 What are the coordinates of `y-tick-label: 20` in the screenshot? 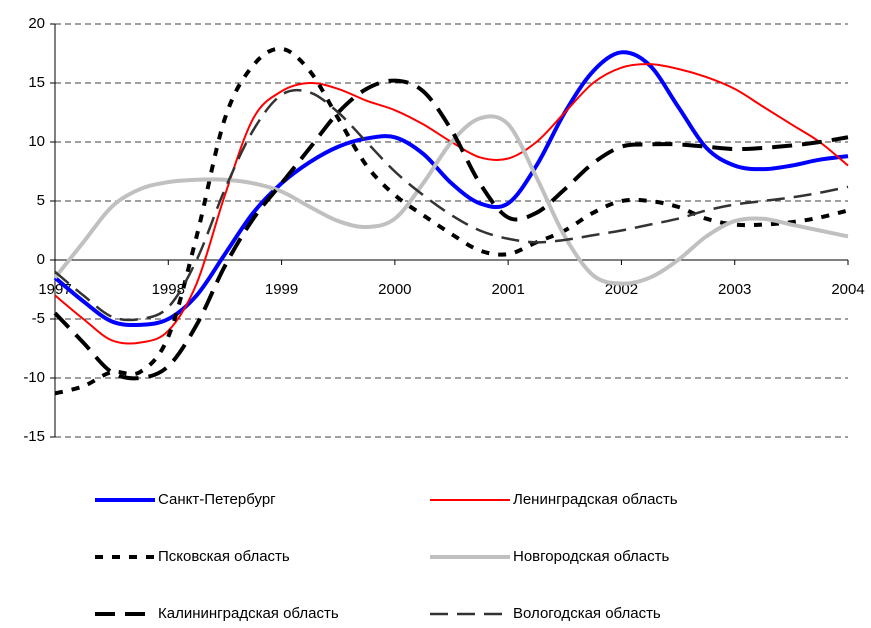 It's located at (36, 23).